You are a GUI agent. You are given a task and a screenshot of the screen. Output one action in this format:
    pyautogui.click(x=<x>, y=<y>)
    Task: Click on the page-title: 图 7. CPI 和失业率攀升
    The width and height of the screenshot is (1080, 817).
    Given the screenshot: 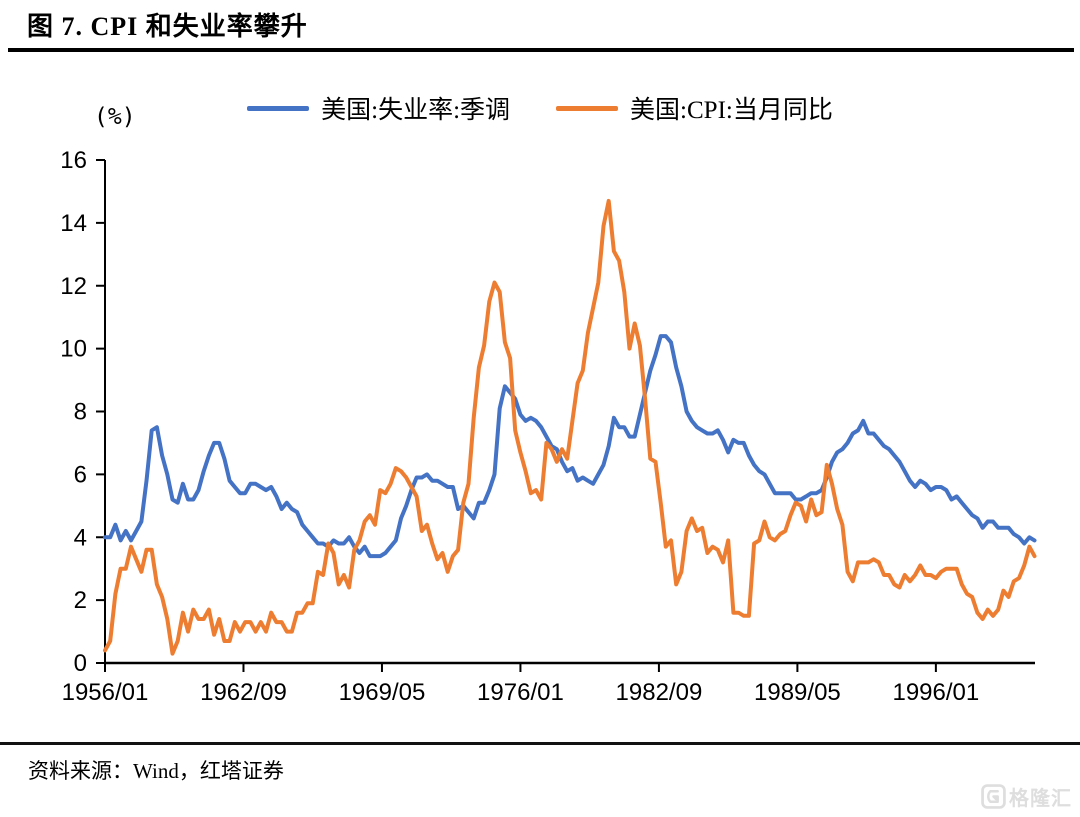 What is the action you would take?
    pyautogui.click(x=167, y=26)
    